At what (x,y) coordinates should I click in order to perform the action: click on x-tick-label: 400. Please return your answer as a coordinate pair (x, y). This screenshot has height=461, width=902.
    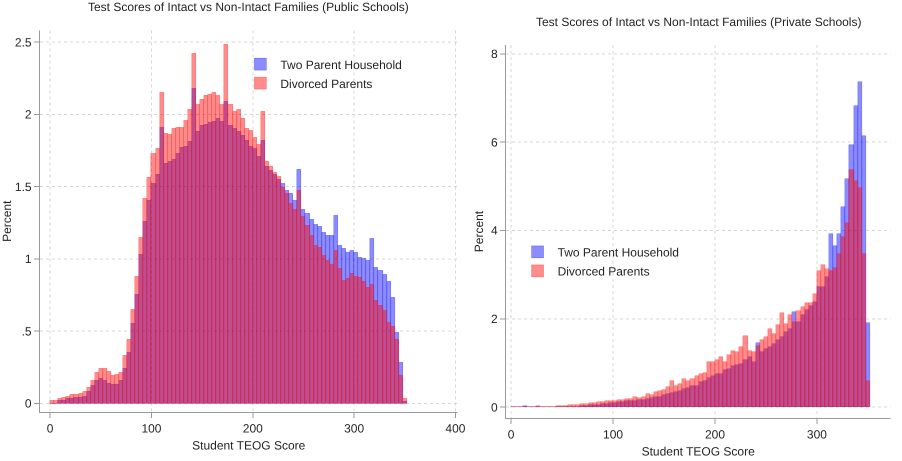
    Looking at the image, I should click on (455, 428).